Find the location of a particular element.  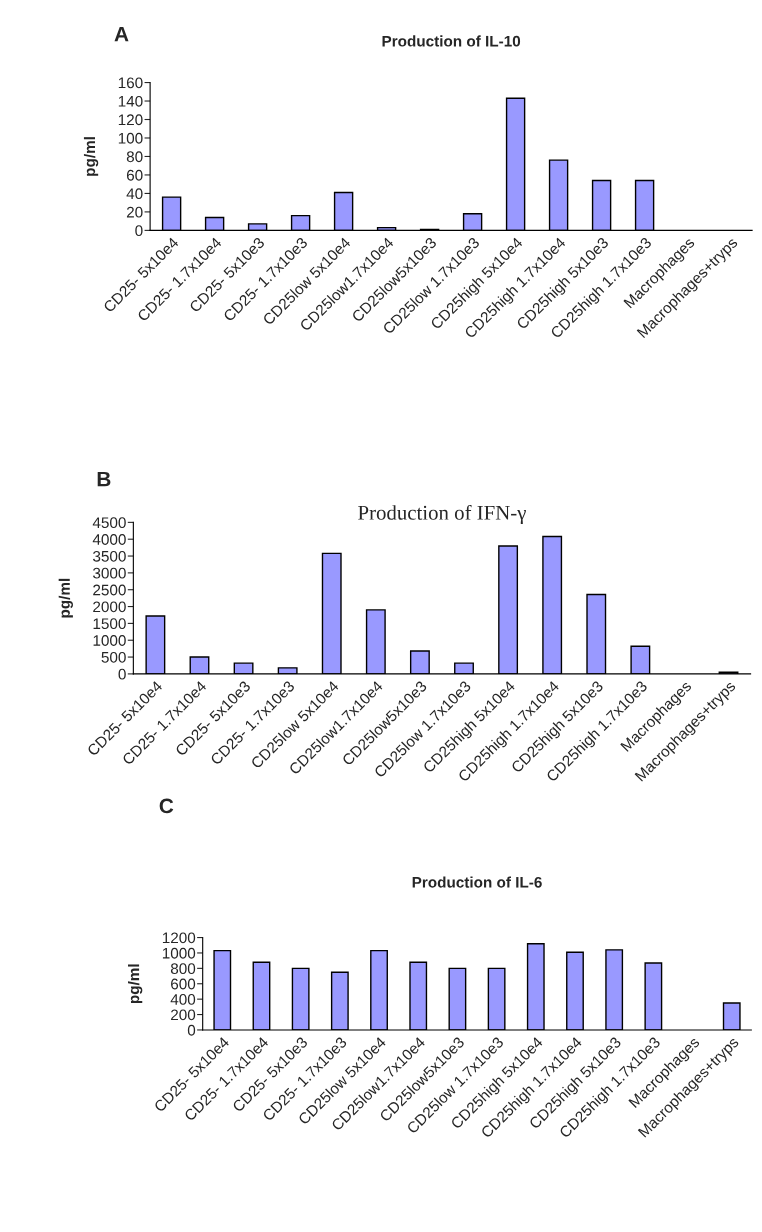

y-tick-label: 4500 is located at coordinates (109, 523).